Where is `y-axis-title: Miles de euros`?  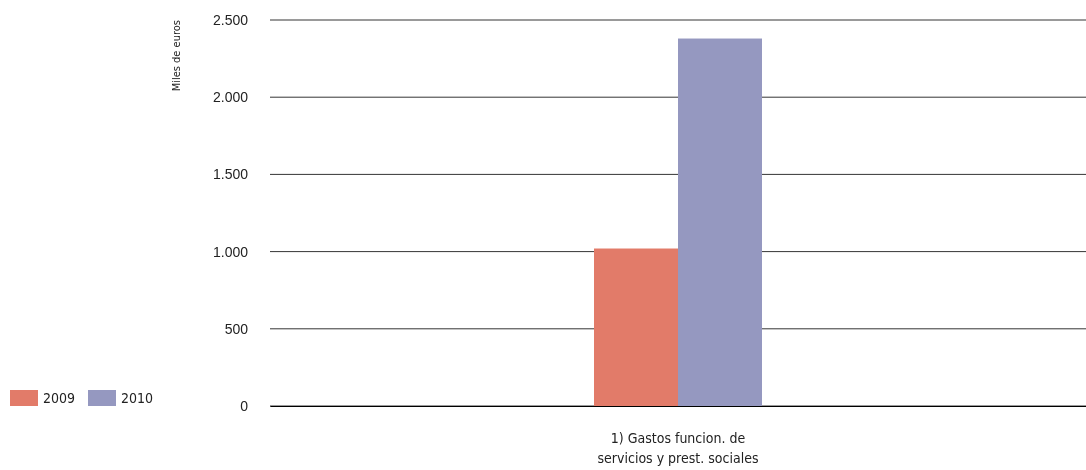
y-axis-title: Miles de euros is located at coordinates (176, 56).